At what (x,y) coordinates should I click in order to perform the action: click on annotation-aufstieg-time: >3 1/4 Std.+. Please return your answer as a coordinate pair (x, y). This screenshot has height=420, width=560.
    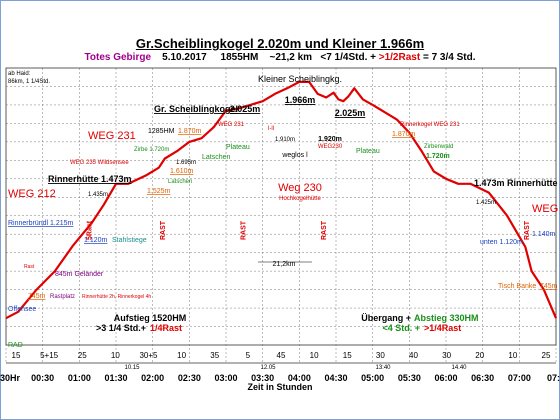
    Looking at the image, I should click on (121, 328).